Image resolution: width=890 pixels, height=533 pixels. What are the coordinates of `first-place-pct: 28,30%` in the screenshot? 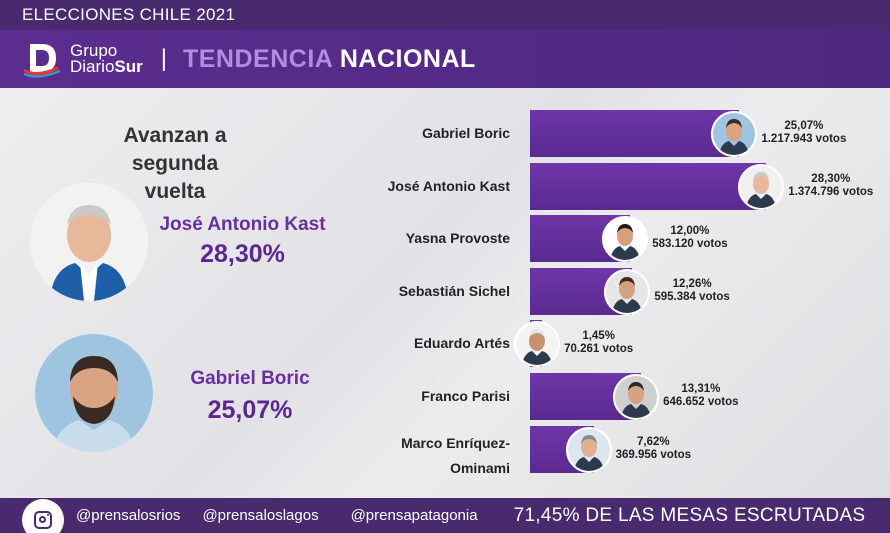 It's located at (242, 254).